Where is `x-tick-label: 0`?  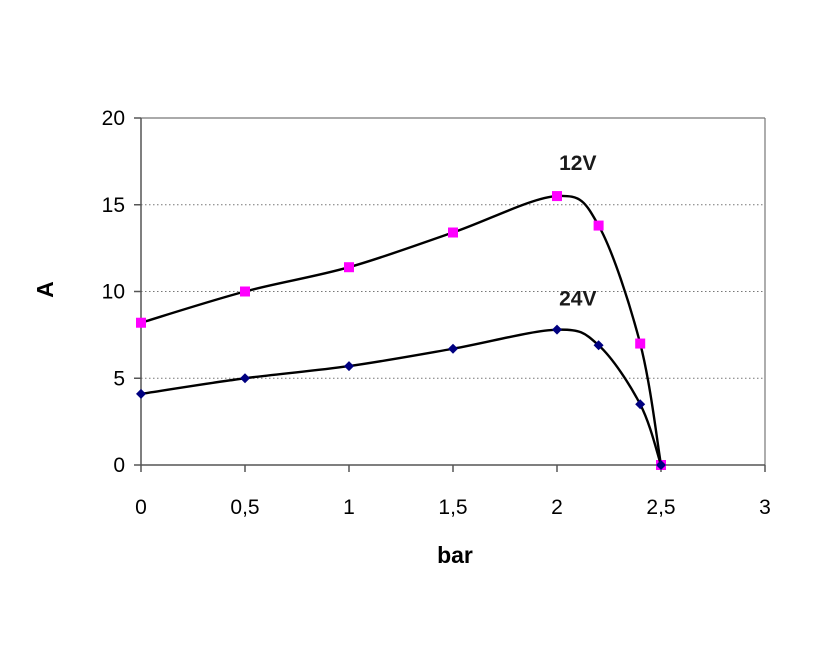
x-tick-label: 0 is located at coordinates (141, 507).